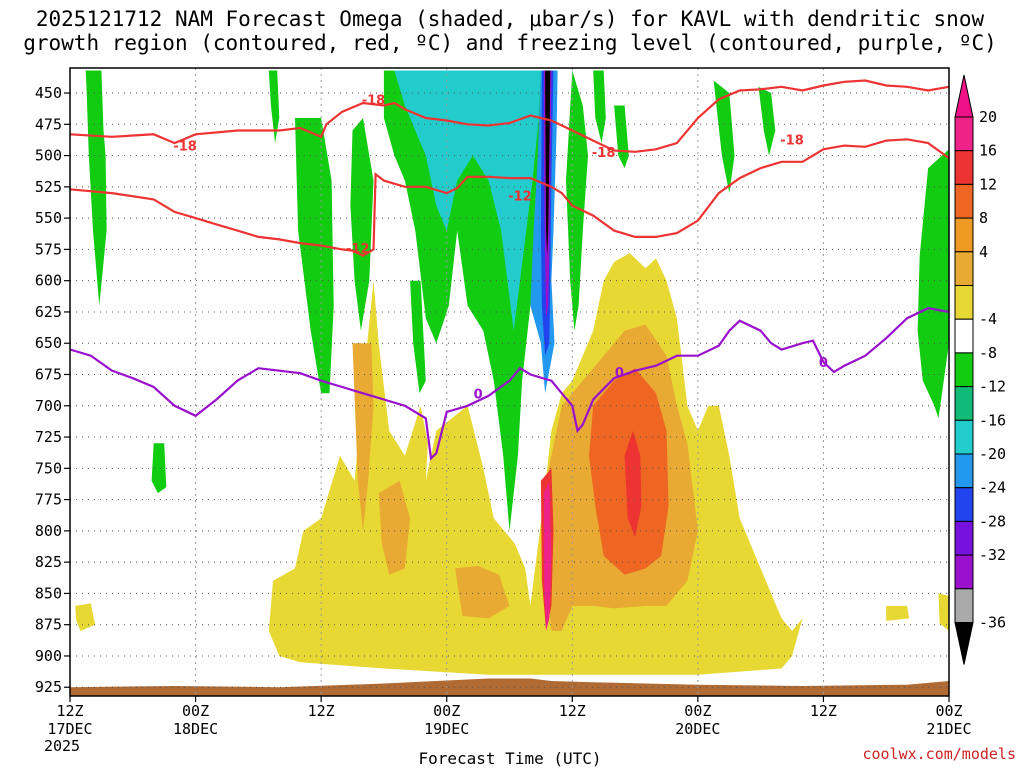 This screenshot has width=1024, height=768. What do you see at coordinates (548, 163) in the screenshot?
I see `region-black-column` at bounding box center [548, 163].